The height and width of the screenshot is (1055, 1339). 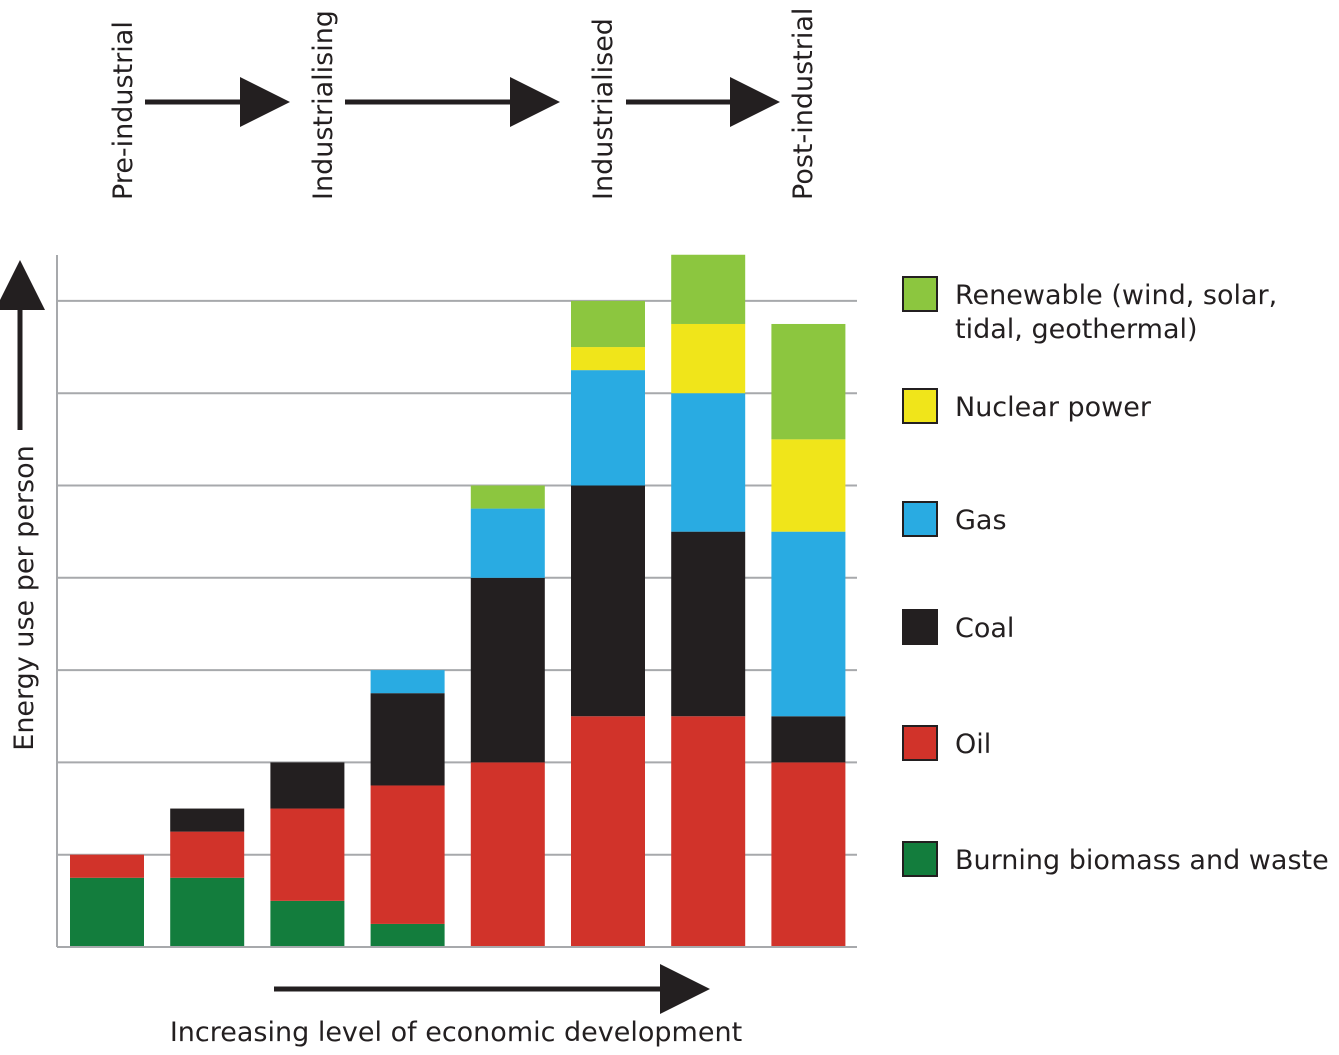 I want to click on legend-label: Oil, so click(x=973, y=744).